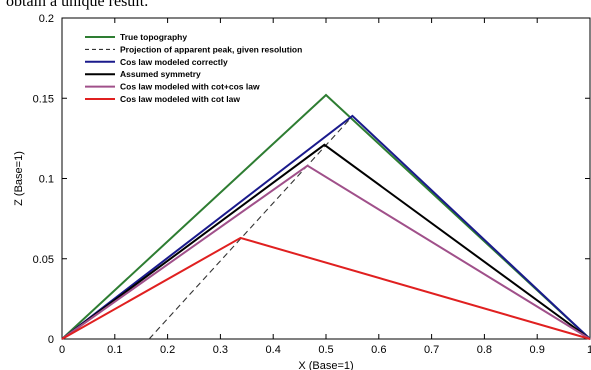  Describe the element at coordinates (180, 99) in the screenshot. I see `legend-label: Cos law modeled with cot law` at that location.